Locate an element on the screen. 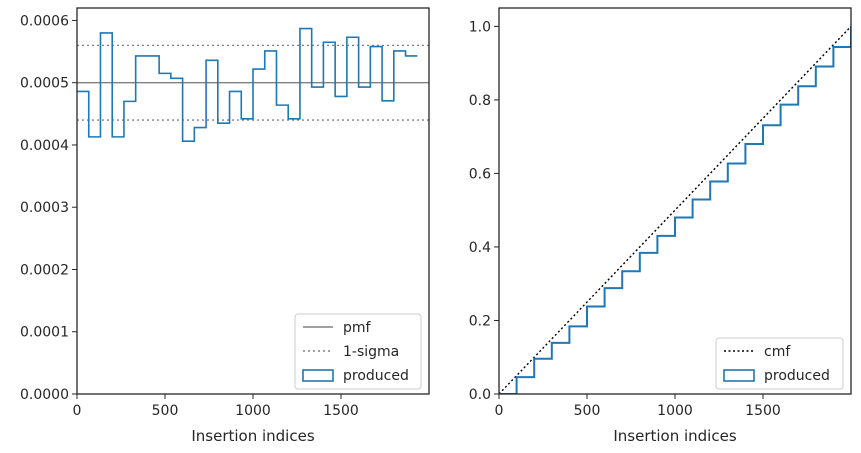 The width and height of the screenshot is (861, 453). y-tick-label: 0.0001 is located at coordinates (44, 333).